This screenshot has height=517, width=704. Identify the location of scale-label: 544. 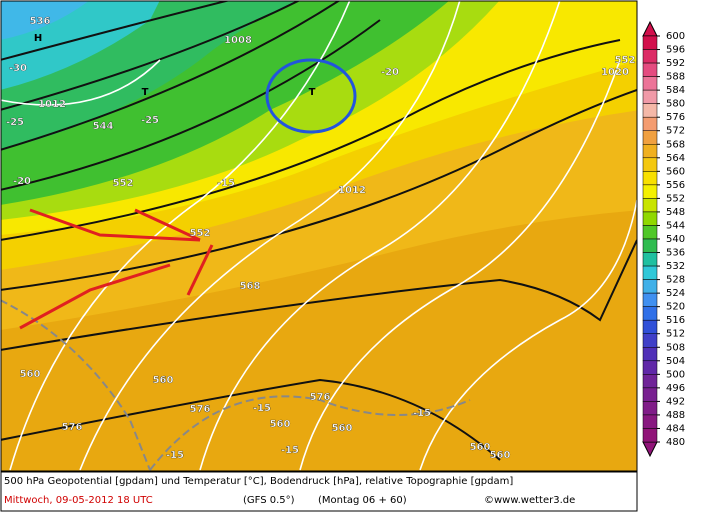
(675, 225).